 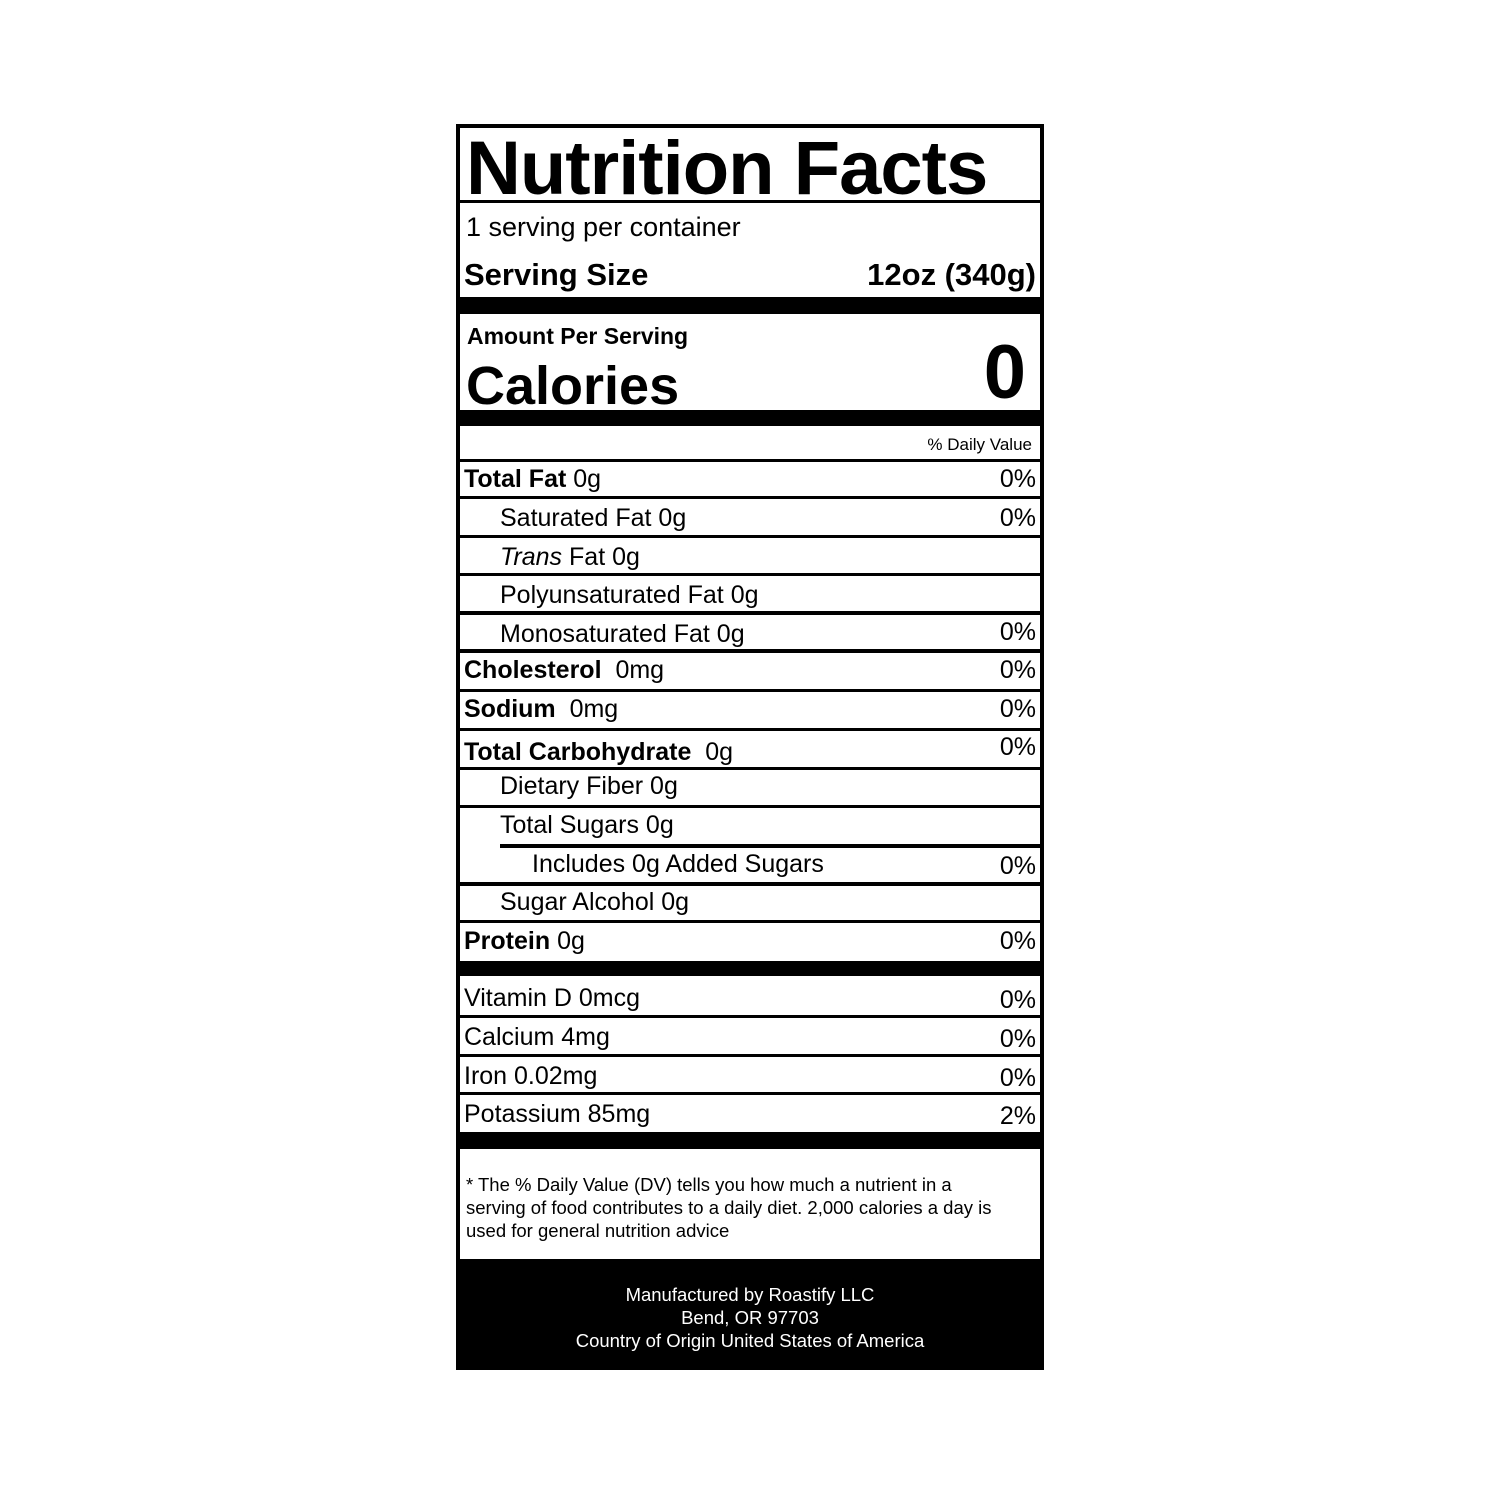 I want to click on dv-monosaturated-fat: 0%, so click(x=1017, y=632).